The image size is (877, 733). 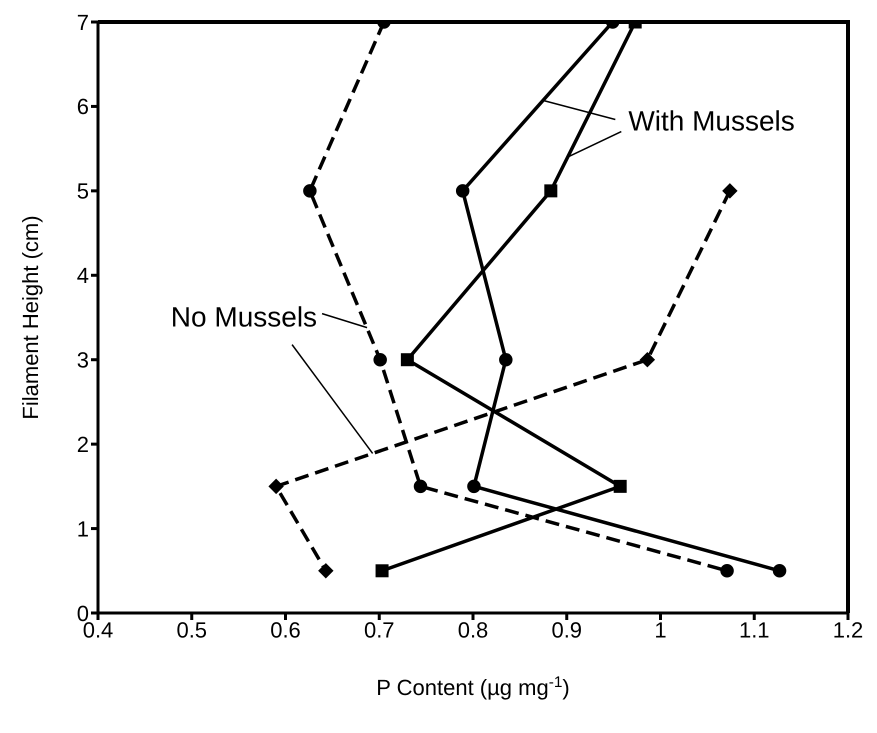 What do you see at coordinates (473, 630) in the screenshot?
I see `x-tick-label: 0.8` at bounding box center [473, 630].